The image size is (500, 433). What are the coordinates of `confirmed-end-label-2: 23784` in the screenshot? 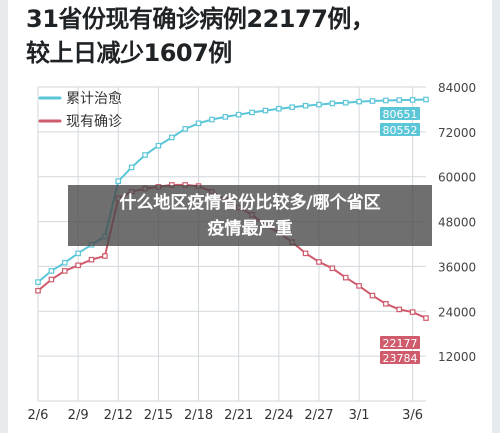 It's located at (400, 358).